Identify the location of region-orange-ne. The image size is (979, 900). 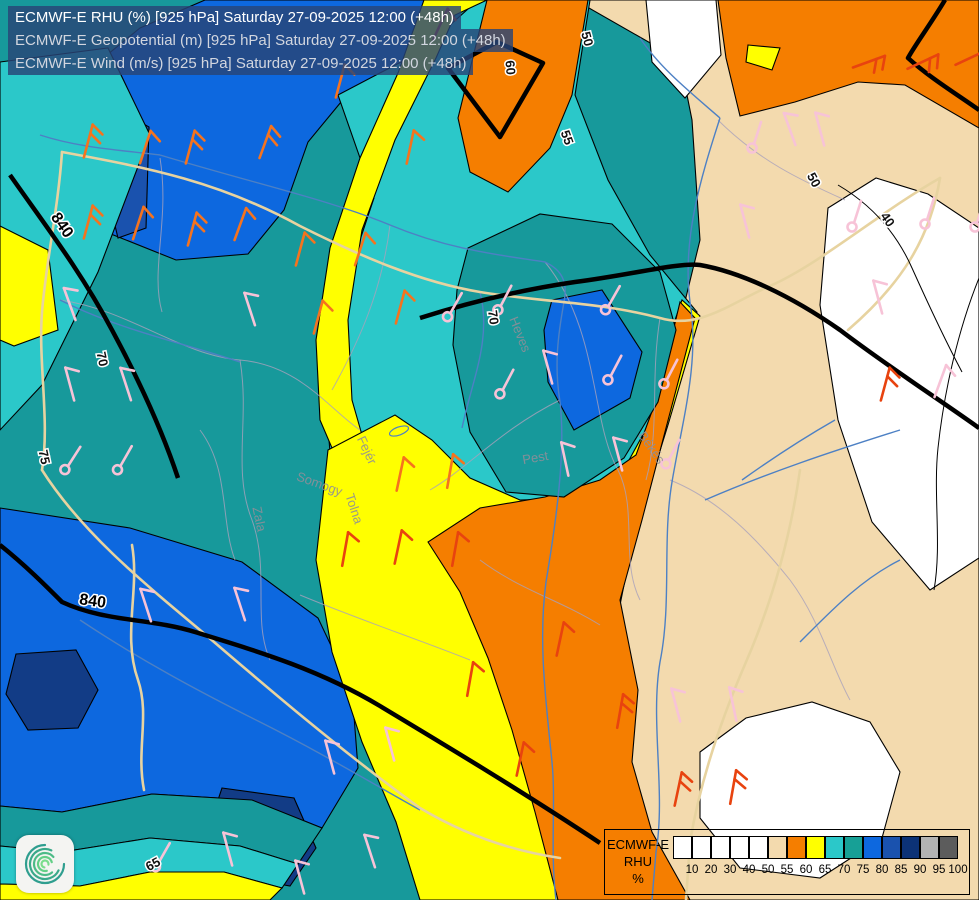
(848, 64).